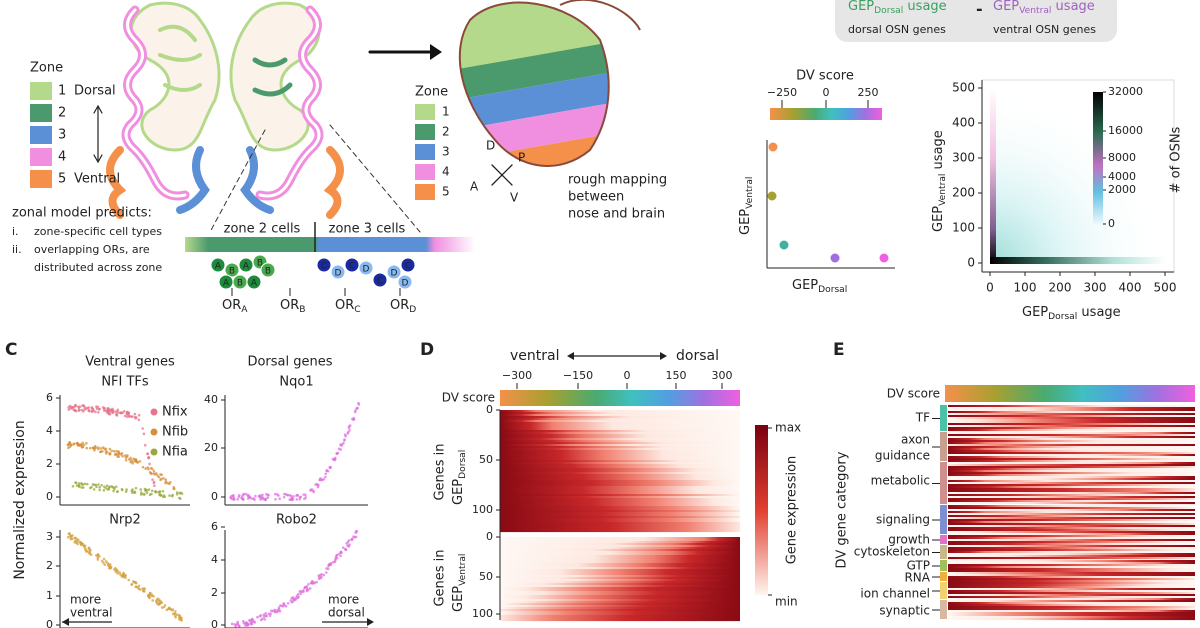  I want to click on receptor-label: ORB, so click(293, 306).